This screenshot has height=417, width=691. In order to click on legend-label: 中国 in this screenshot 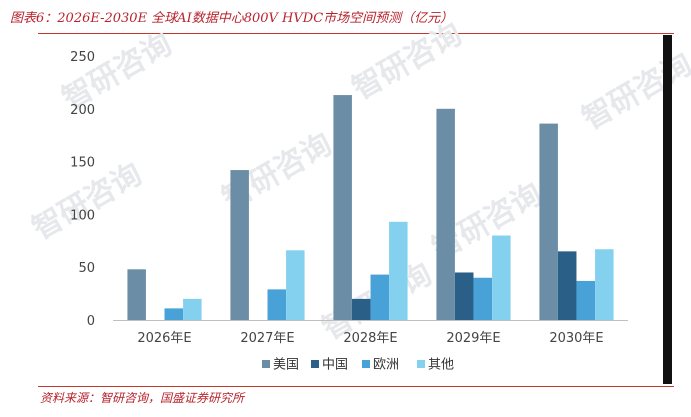, I will do `click(335, 365)`.